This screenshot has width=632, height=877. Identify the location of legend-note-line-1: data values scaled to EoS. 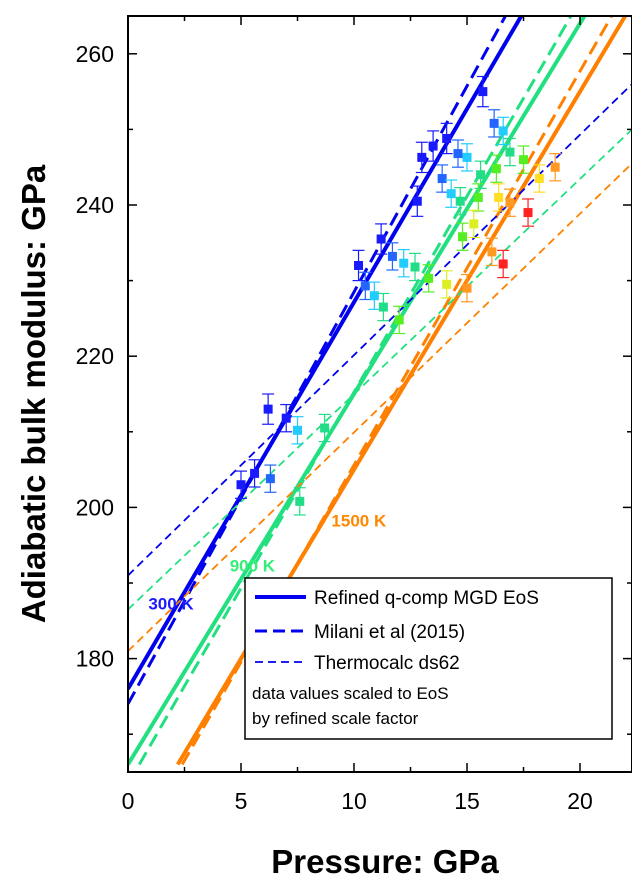
(350, 693).